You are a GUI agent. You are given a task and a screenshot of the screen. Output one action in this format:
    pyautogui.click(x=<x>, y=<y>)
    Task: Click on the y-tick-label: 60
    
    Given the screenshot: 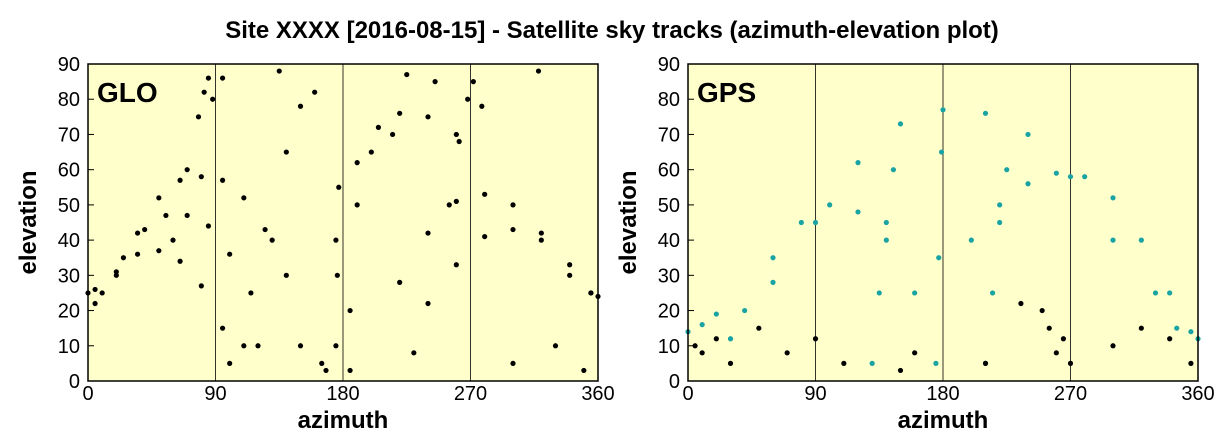 What is the action you would take?
    pyautogui.click(x=69, y=171)
    